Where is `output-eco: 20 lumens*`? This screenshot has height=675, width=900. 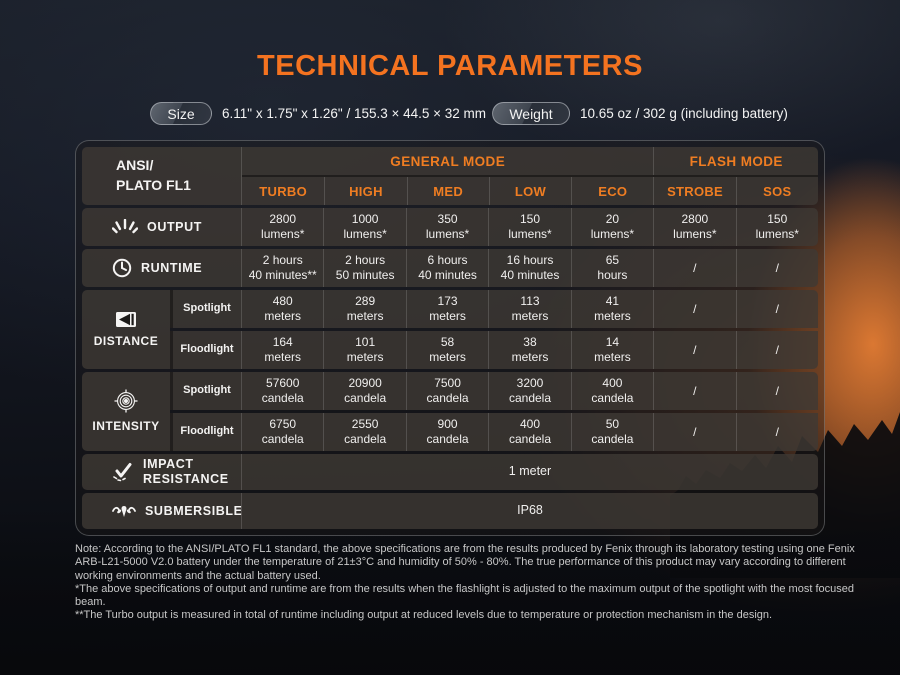 output-eco: 20 lumens* is located at coordinates (612, 227).